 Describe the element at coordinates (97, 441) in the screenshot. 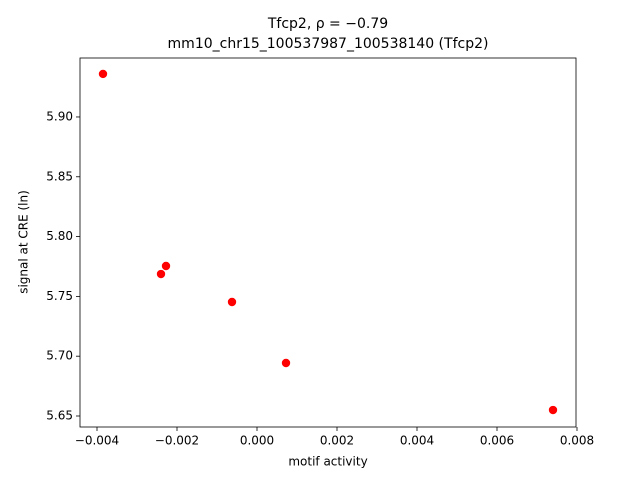

I see `x-tick-label: −0.004` at that location.